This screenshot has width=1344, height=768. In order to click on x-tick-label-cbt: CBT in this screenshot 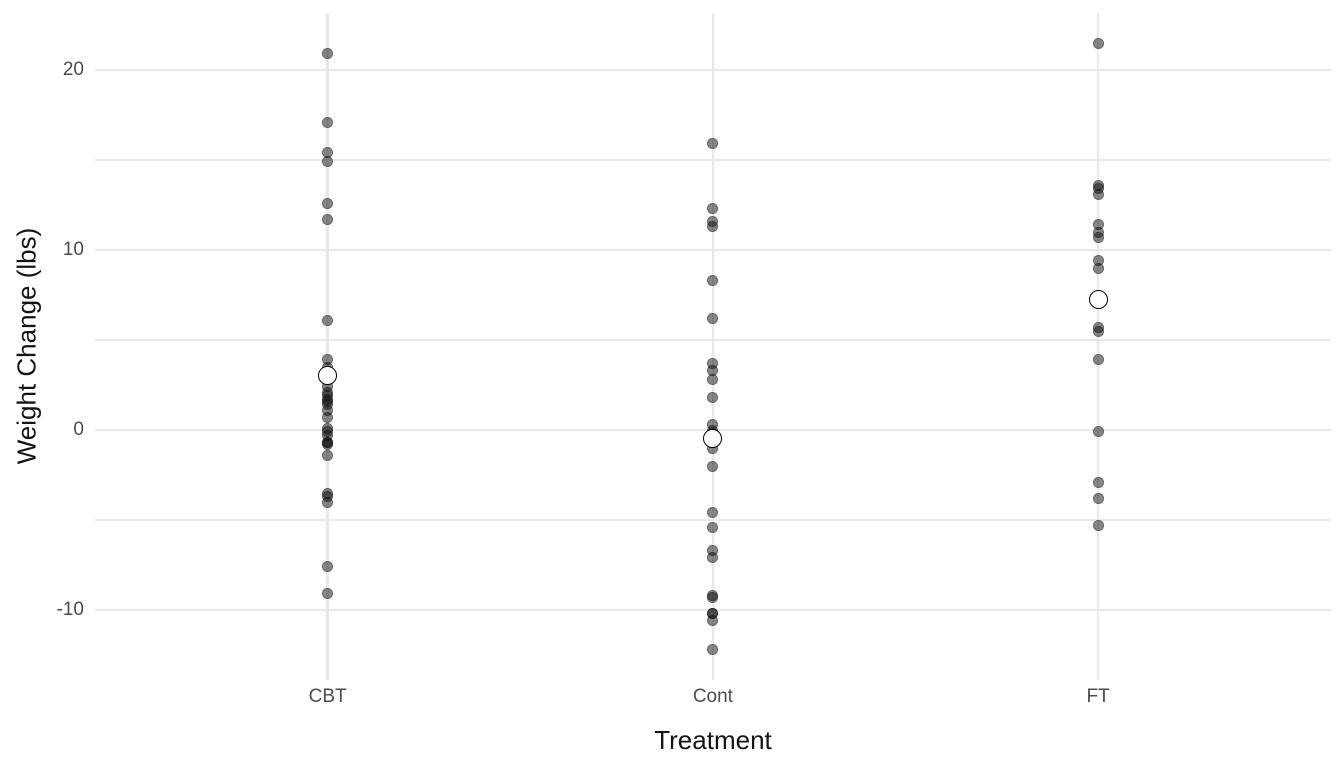, I will do `click(327, 696)`.